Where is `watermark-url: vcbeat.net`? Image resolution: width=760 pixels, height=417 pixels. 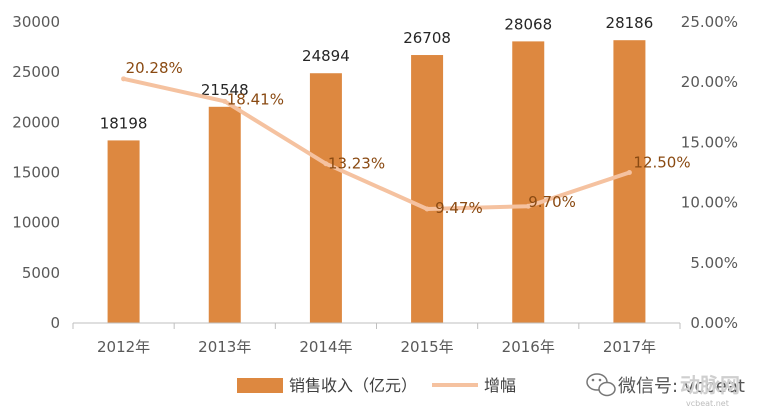
watermark-url: vcbeat.net is located at coordinates (707, 403).